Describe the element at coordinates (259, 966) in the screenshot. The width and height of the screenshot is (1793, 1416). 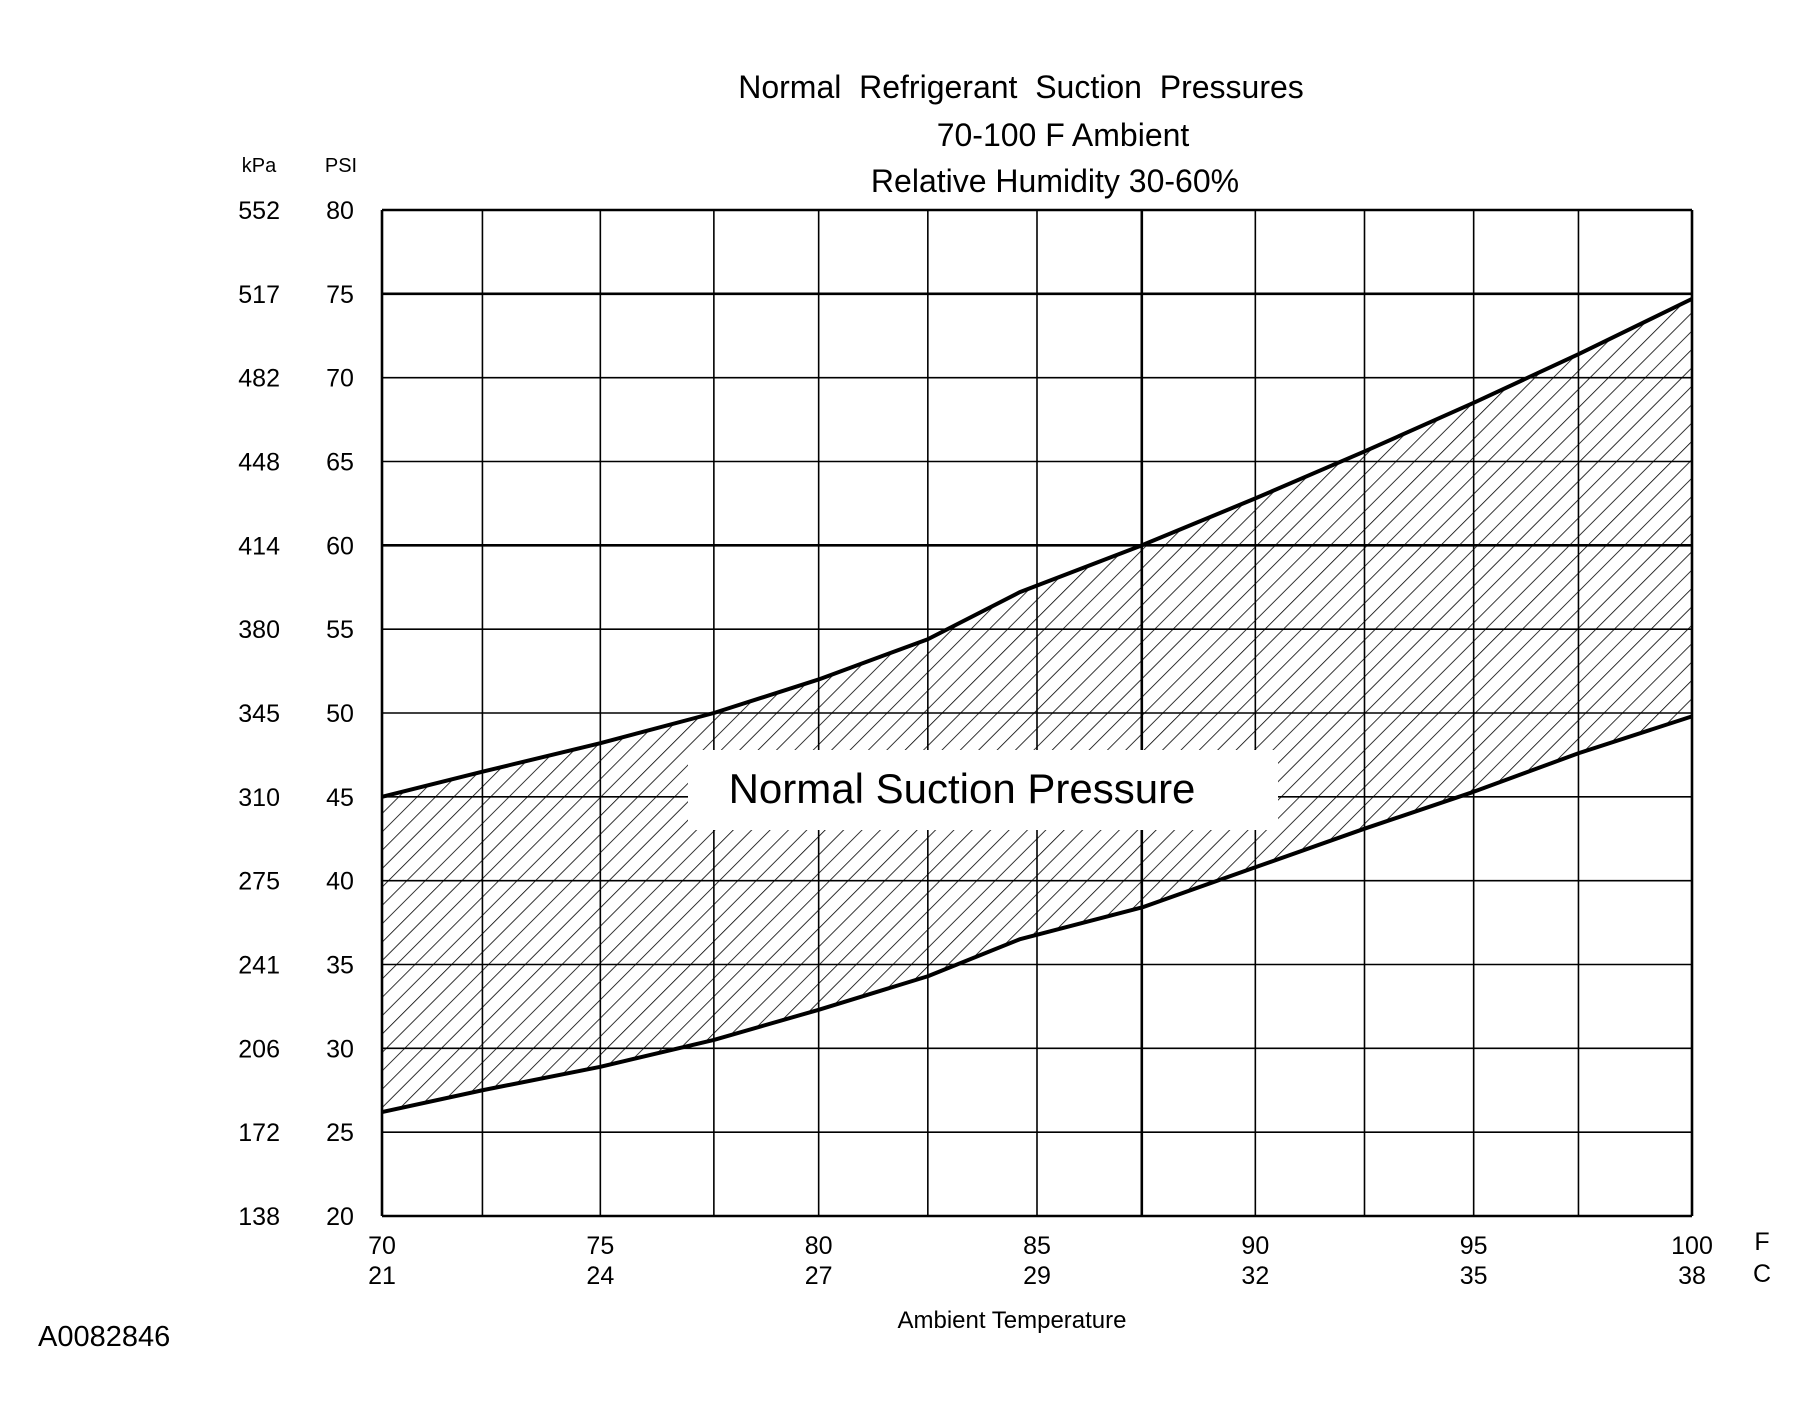
I see `y-tick-label-kpa: 241` at that location.